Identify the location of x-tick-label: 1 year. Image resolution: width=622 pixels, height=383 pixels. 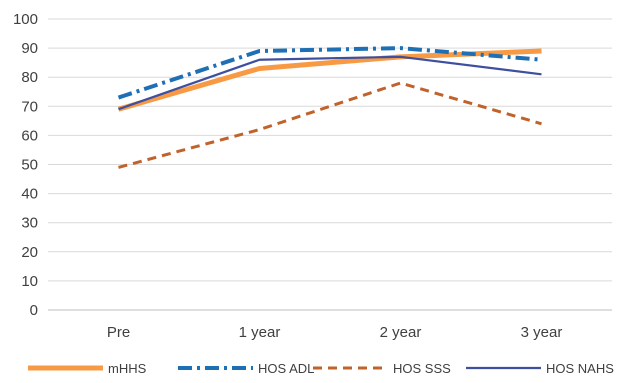
(260, 332).